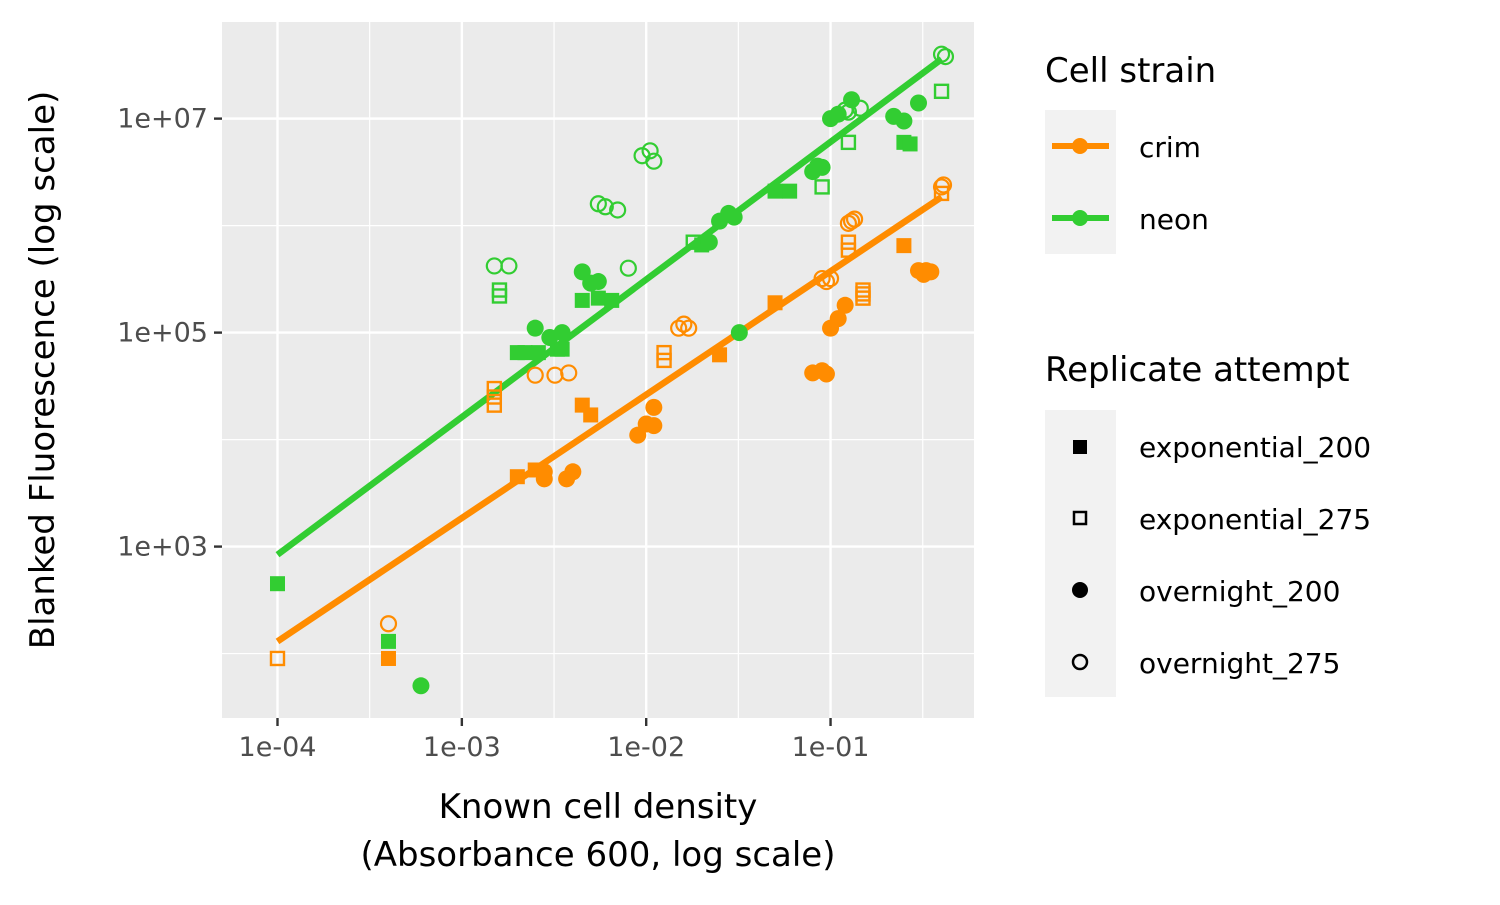  Describe the element at coordinates (1239, 663) in the screenshot. I see `legend-label-overnight-275: overnight_275` at that location.